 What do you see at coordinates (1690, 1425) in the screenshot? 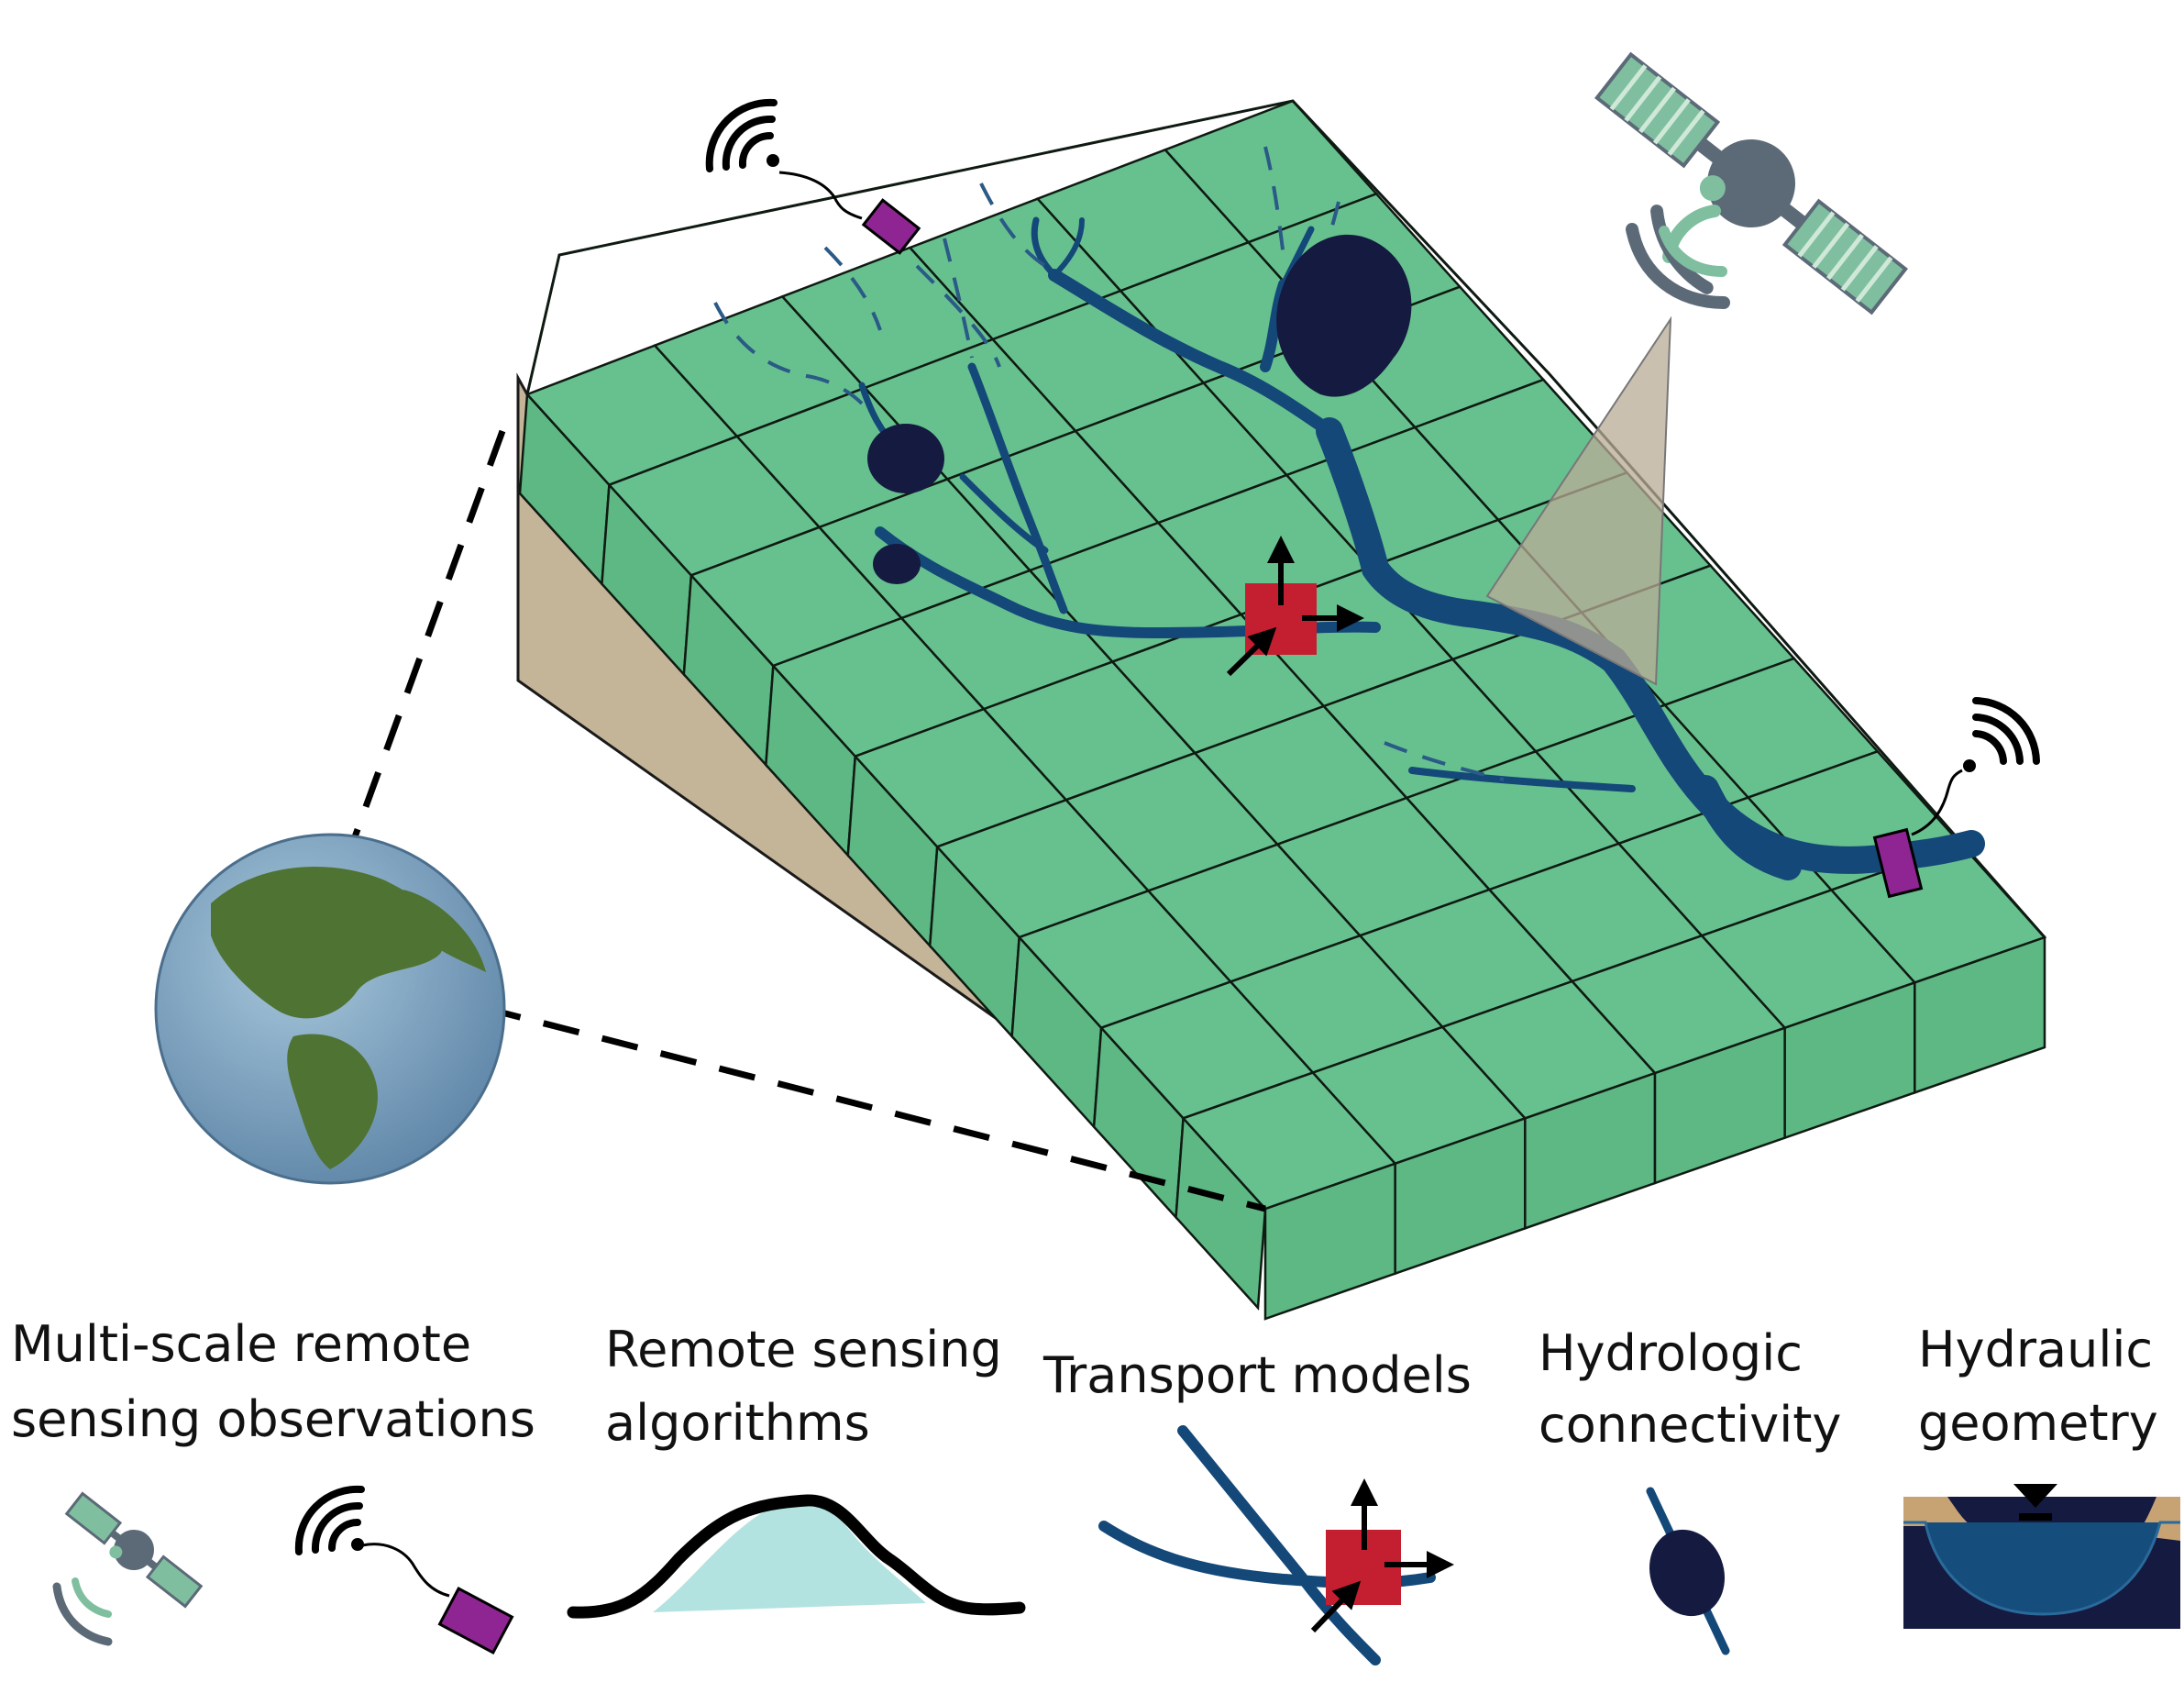
I see `legend-label-connectivity-line2: connectivity` at bounding box center [1690, 1425].